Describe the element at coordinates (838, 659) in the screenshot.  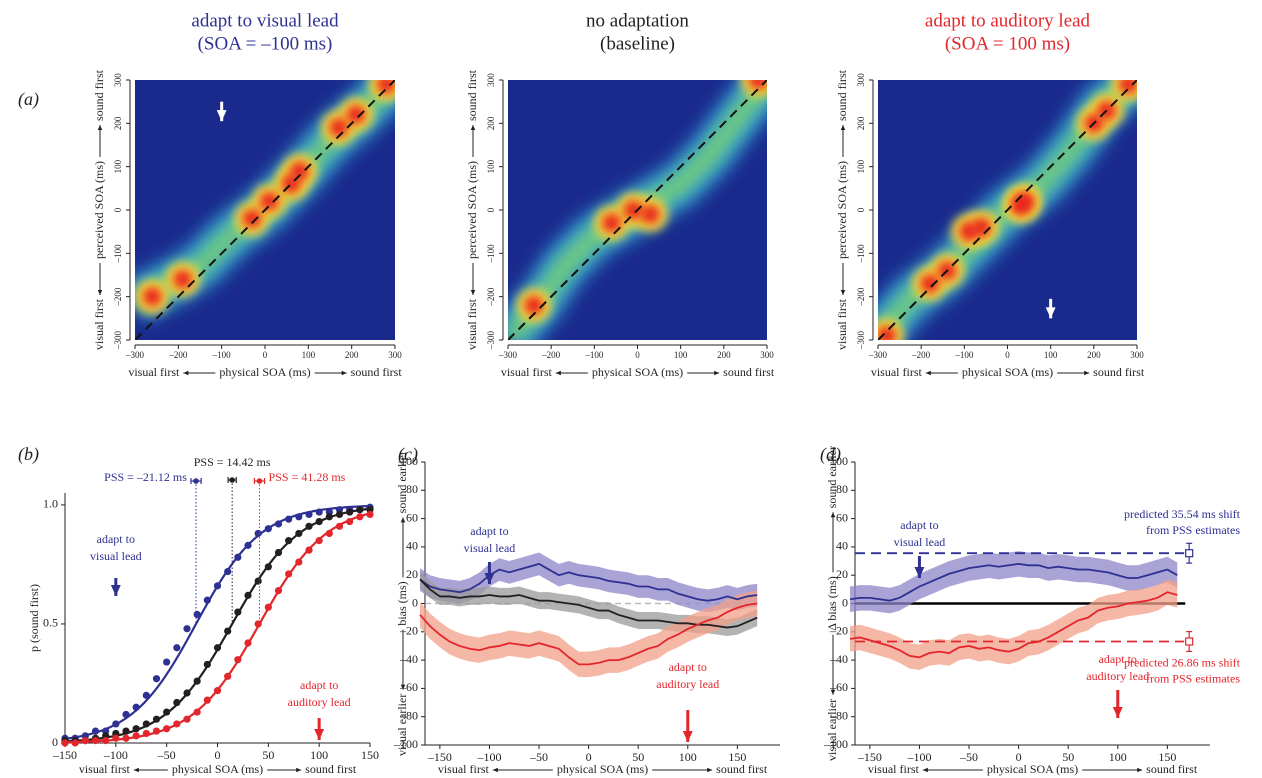
I see `y-tick-label: –40` at that location.